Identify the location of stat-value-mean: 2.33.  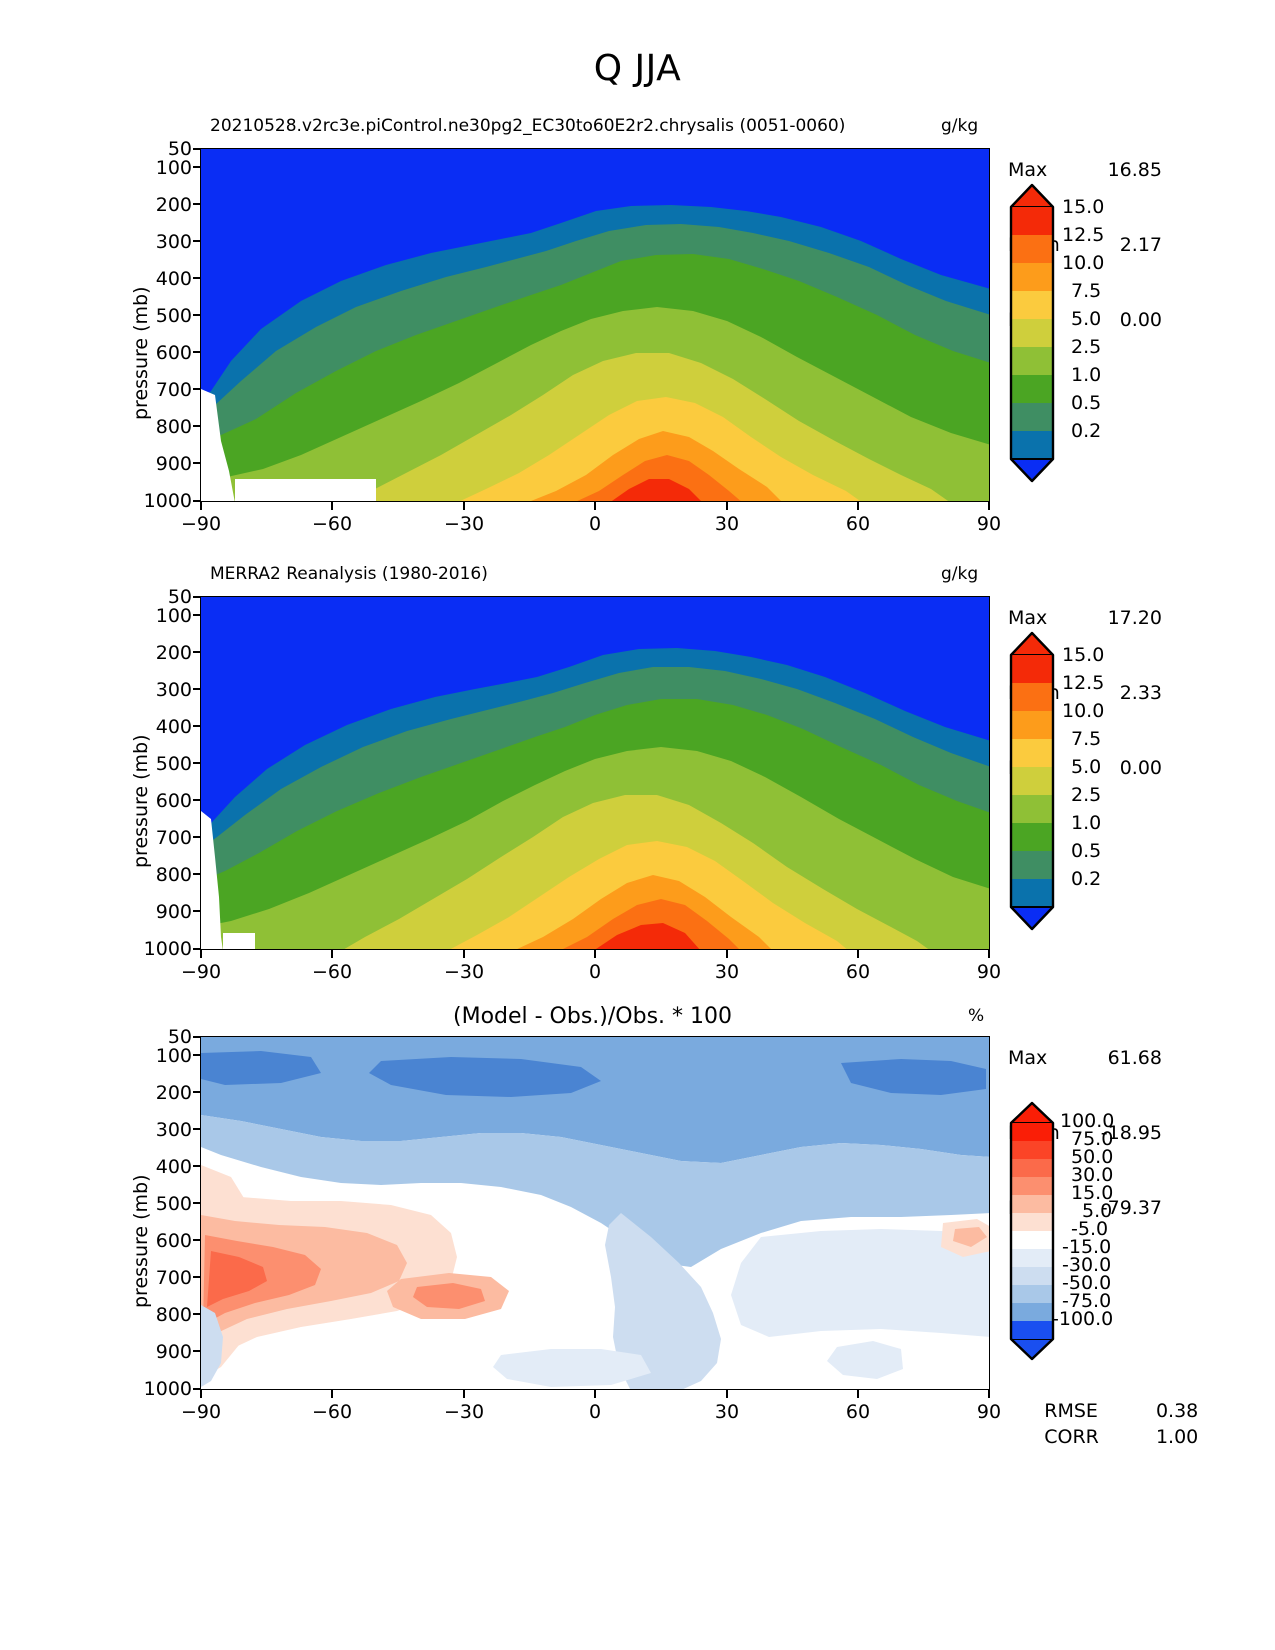
(1140, 693).